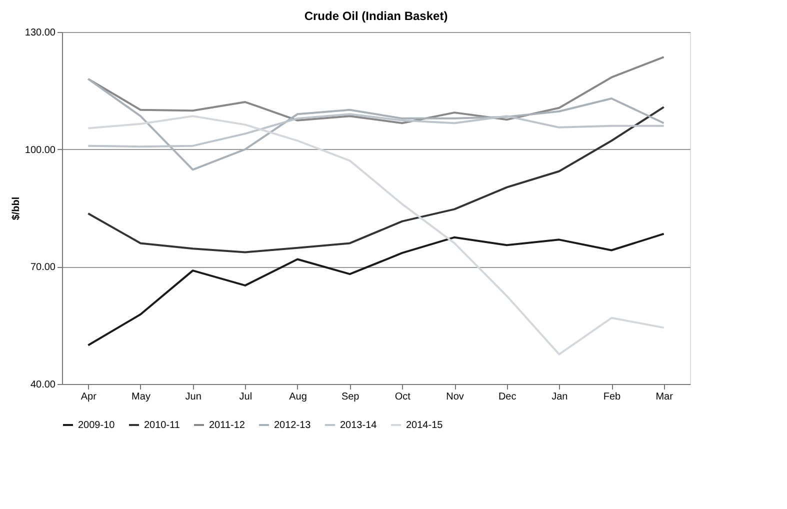 This screenshot has width=787, height=509. Describe the element at coordinates (40, 33) in the screenshot. I see `y-tick-label: 130.00` at that location.